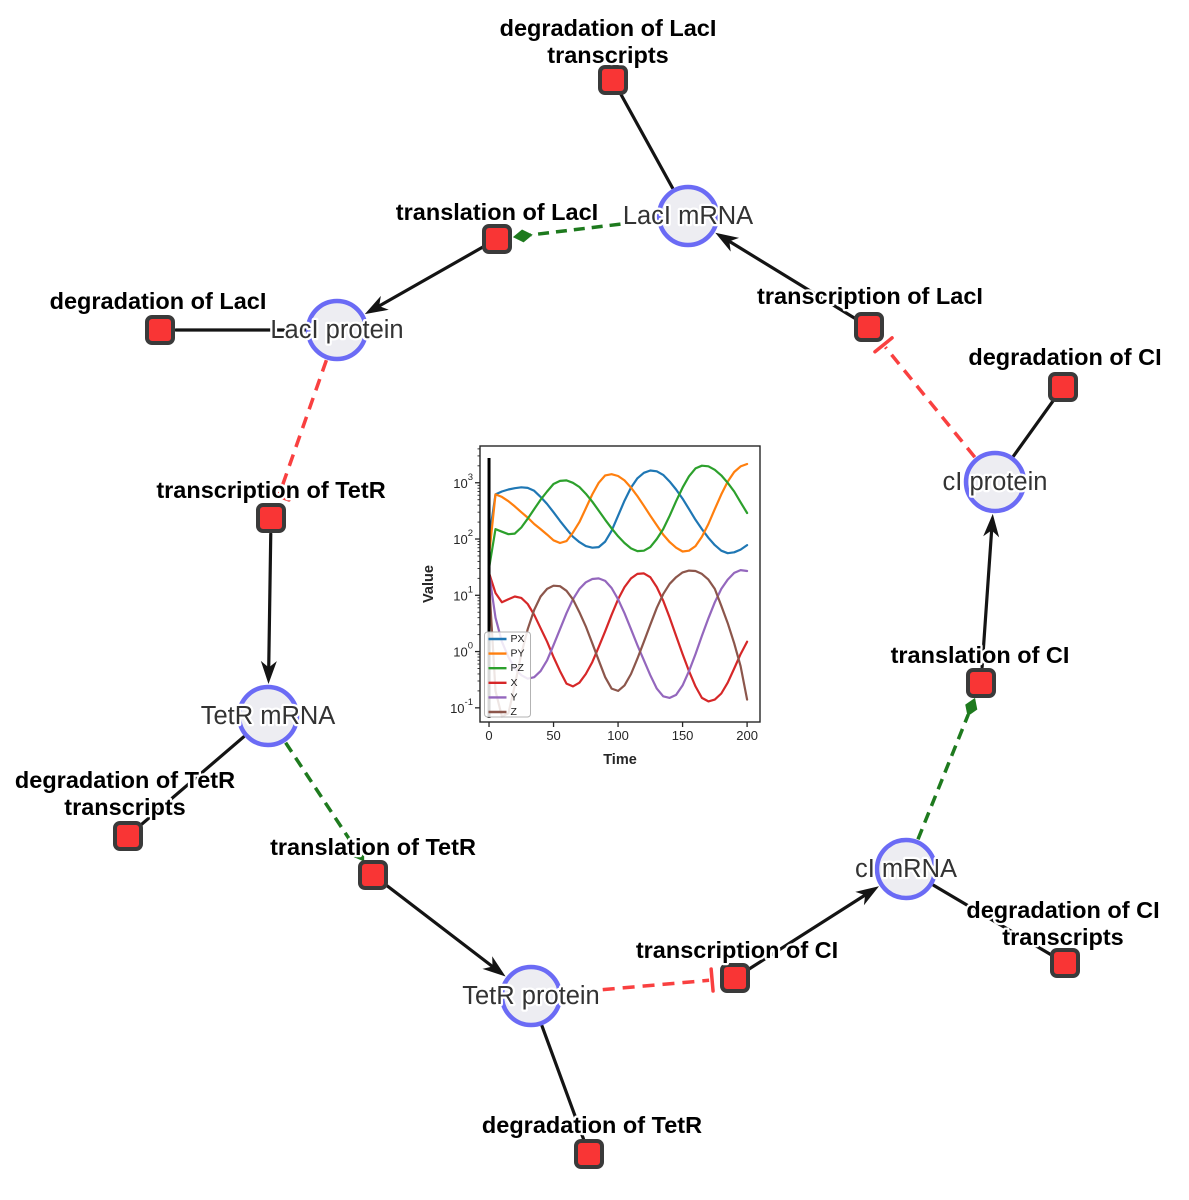 The height and width of the screenshot is (1200, 1189). I want to click on reaction-node-translation-laci: translation of LacI, so click(497, 225).